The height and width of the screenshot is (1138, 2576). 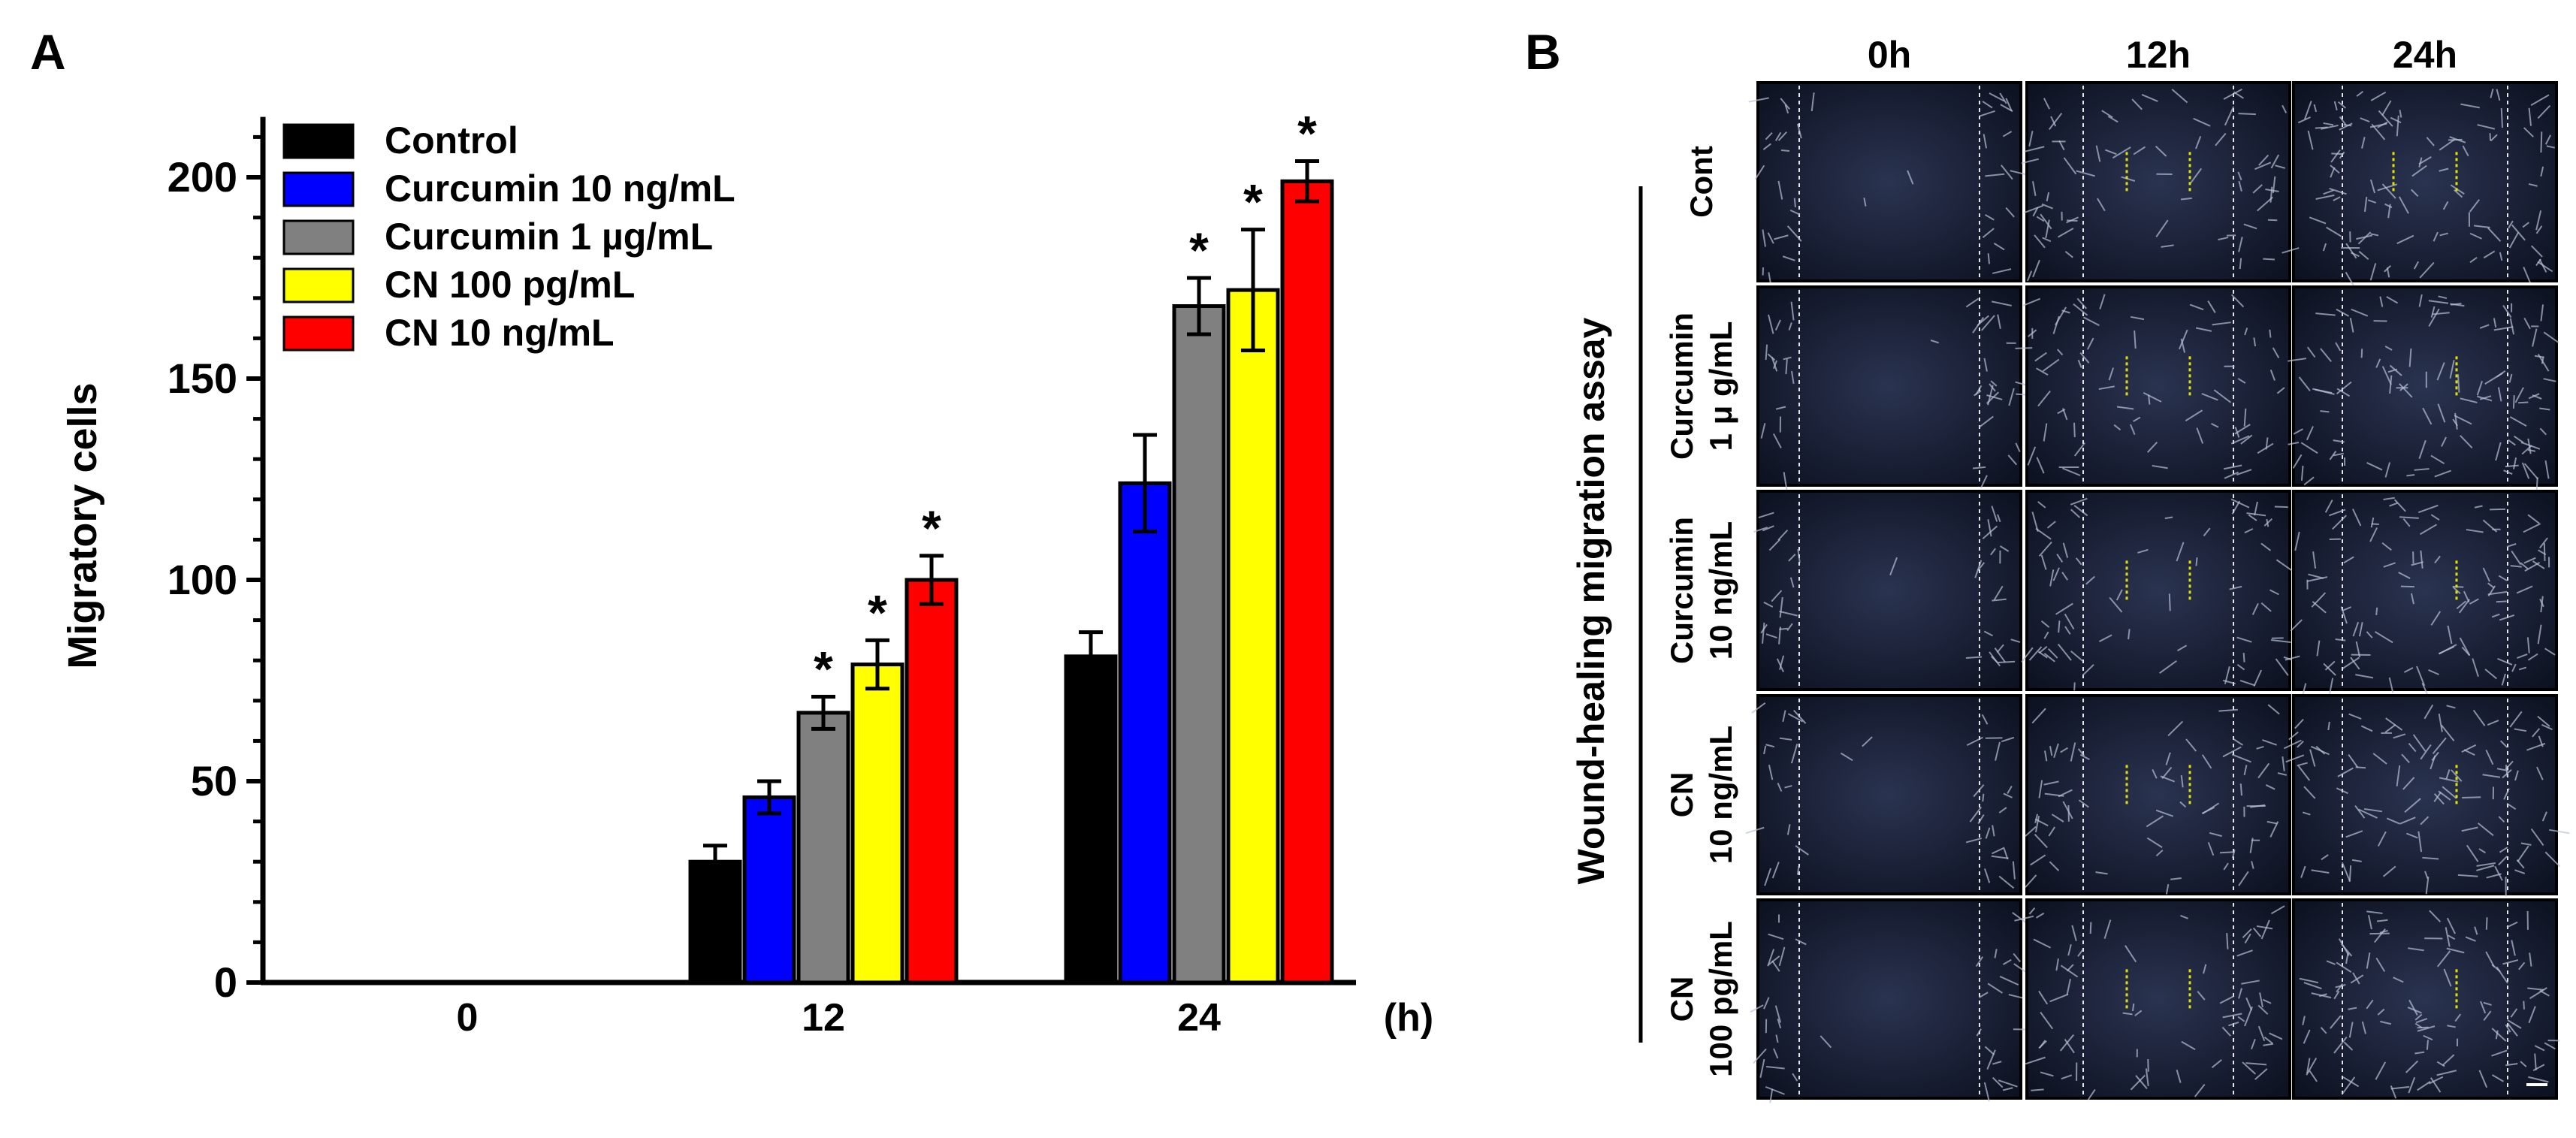 What do you see at coordinates (202, 378) in the screenshot?
I see `y-tick-label: 150` at bounding box center [202, 378].